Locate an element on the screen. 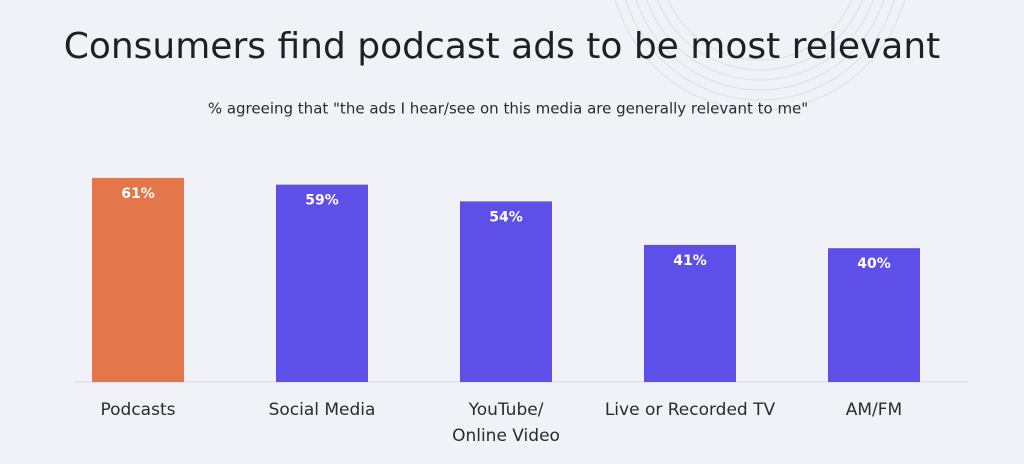  value-label: 59% is located at coordinates (322, 201).